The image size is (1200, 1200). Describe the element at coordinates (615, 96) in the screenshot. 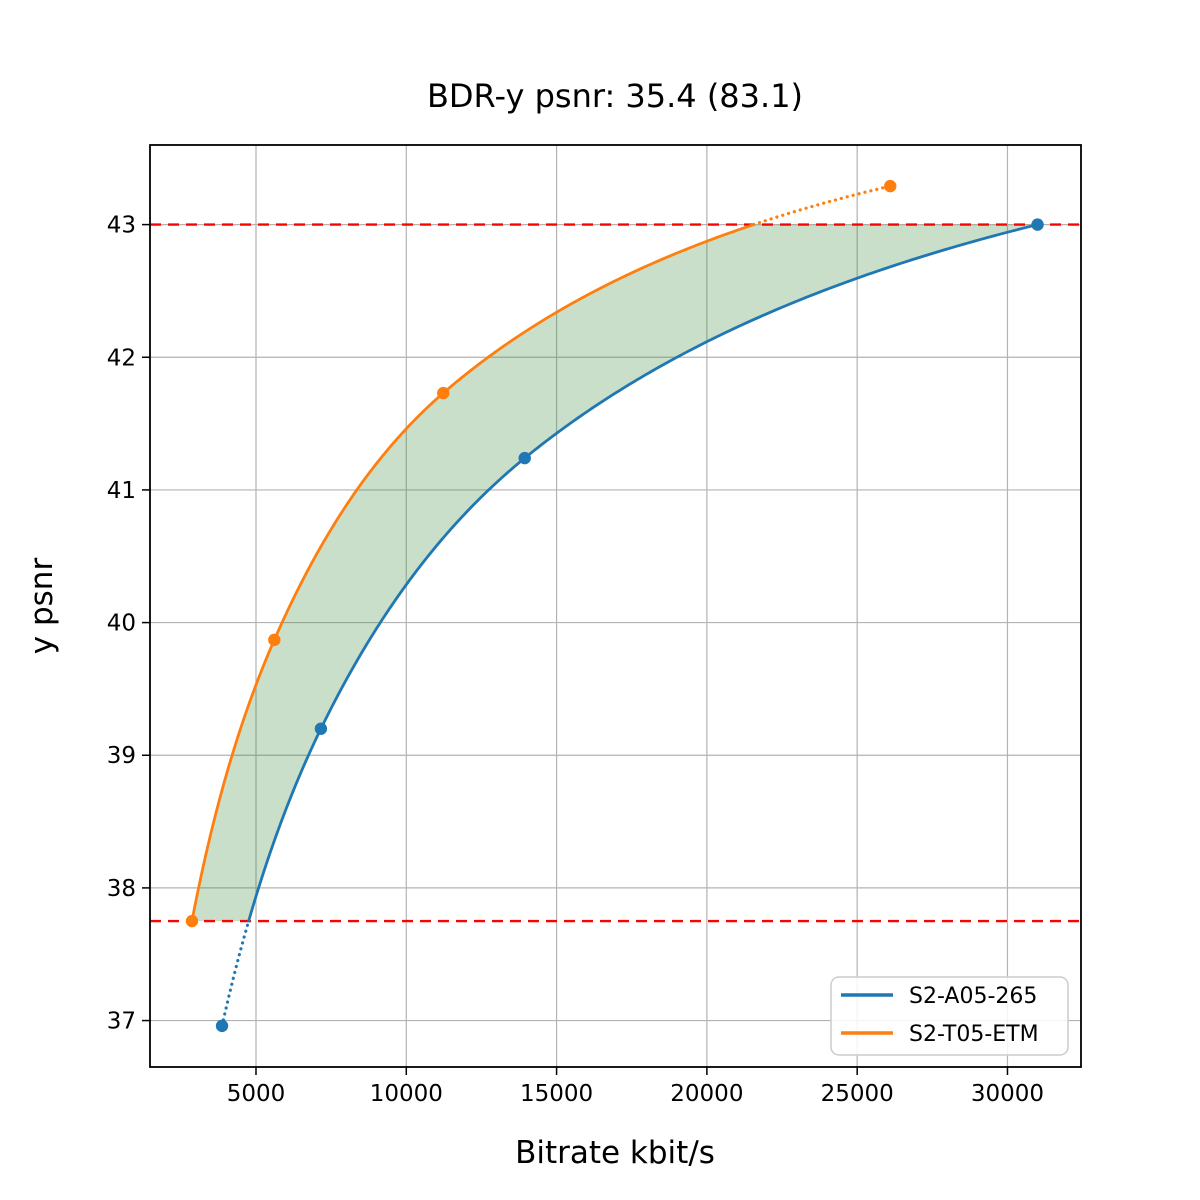

I see `chart-title: BDR-y psnr: 35.4 (83.1)` at that location.